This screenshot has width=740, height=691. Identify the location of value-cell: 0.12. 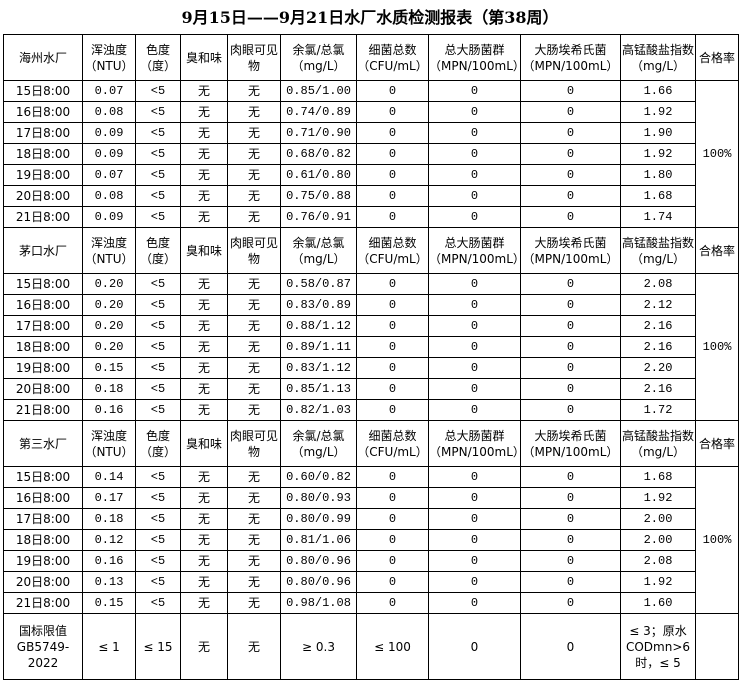
(109, 540).